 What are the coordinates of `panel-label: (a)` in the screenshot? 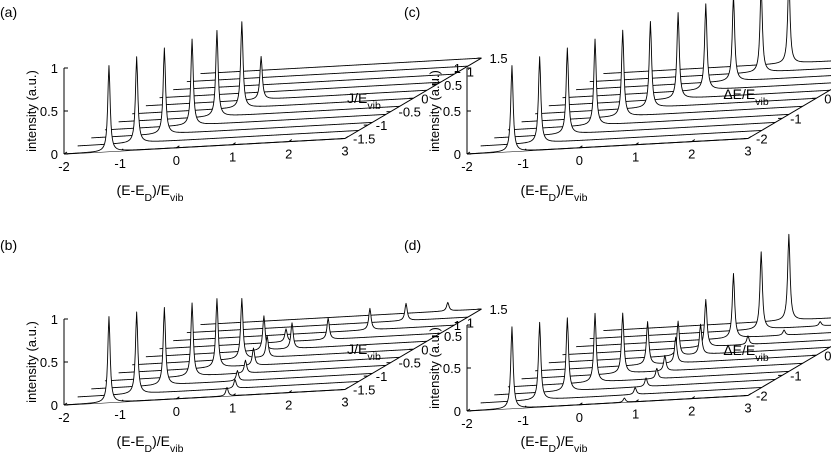 It's located at (8, 12).